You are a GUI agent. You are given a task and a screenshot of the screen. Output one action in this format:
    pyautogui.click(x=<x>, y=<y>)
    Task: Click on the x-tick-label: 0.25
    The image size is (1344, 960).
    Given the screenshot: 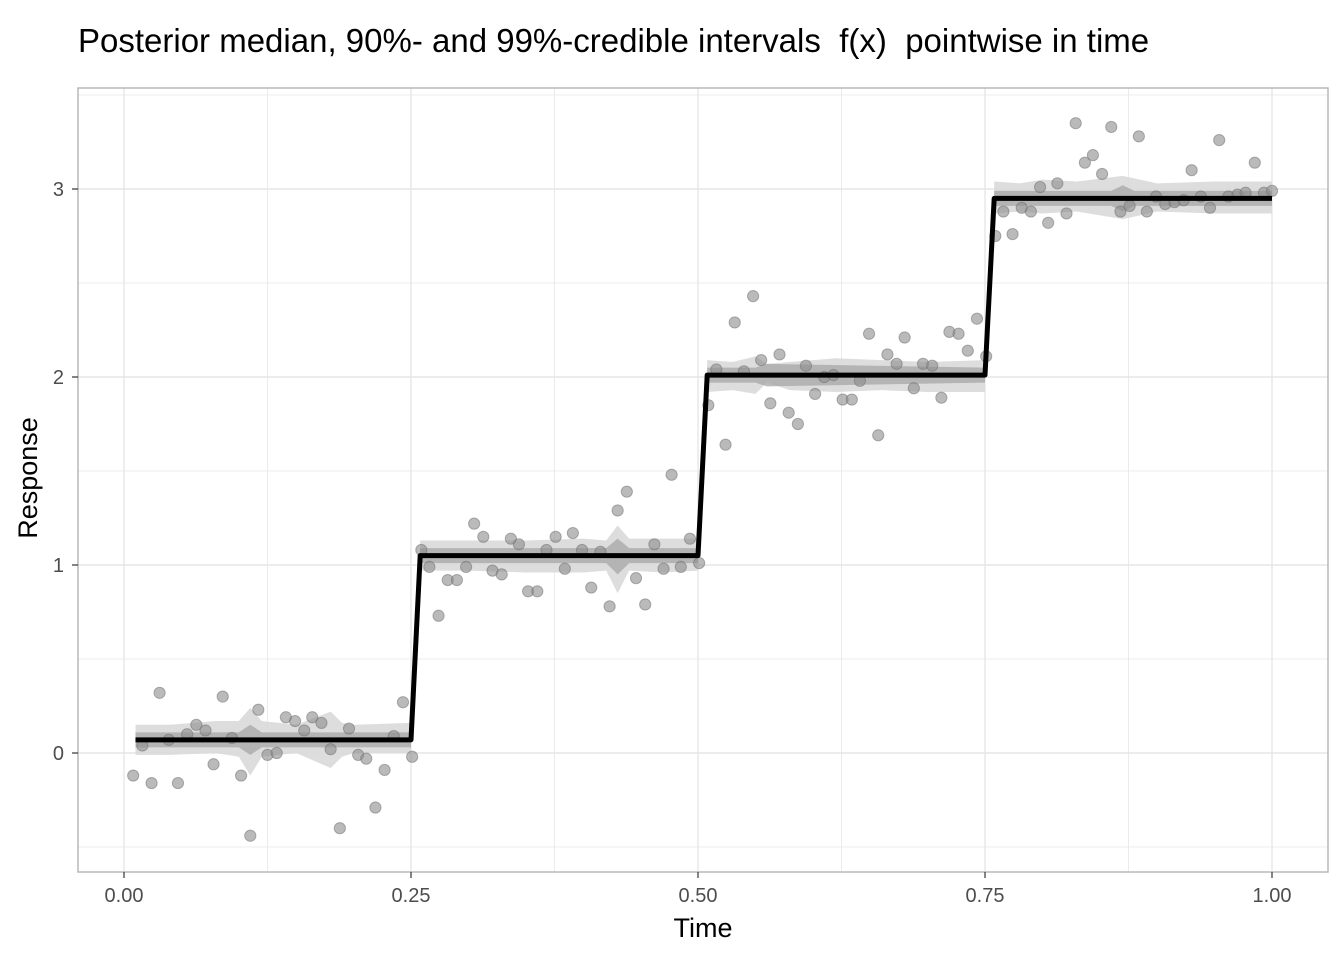 What is the action you would take?
    pyautogui.click(x=411, y=896)
    